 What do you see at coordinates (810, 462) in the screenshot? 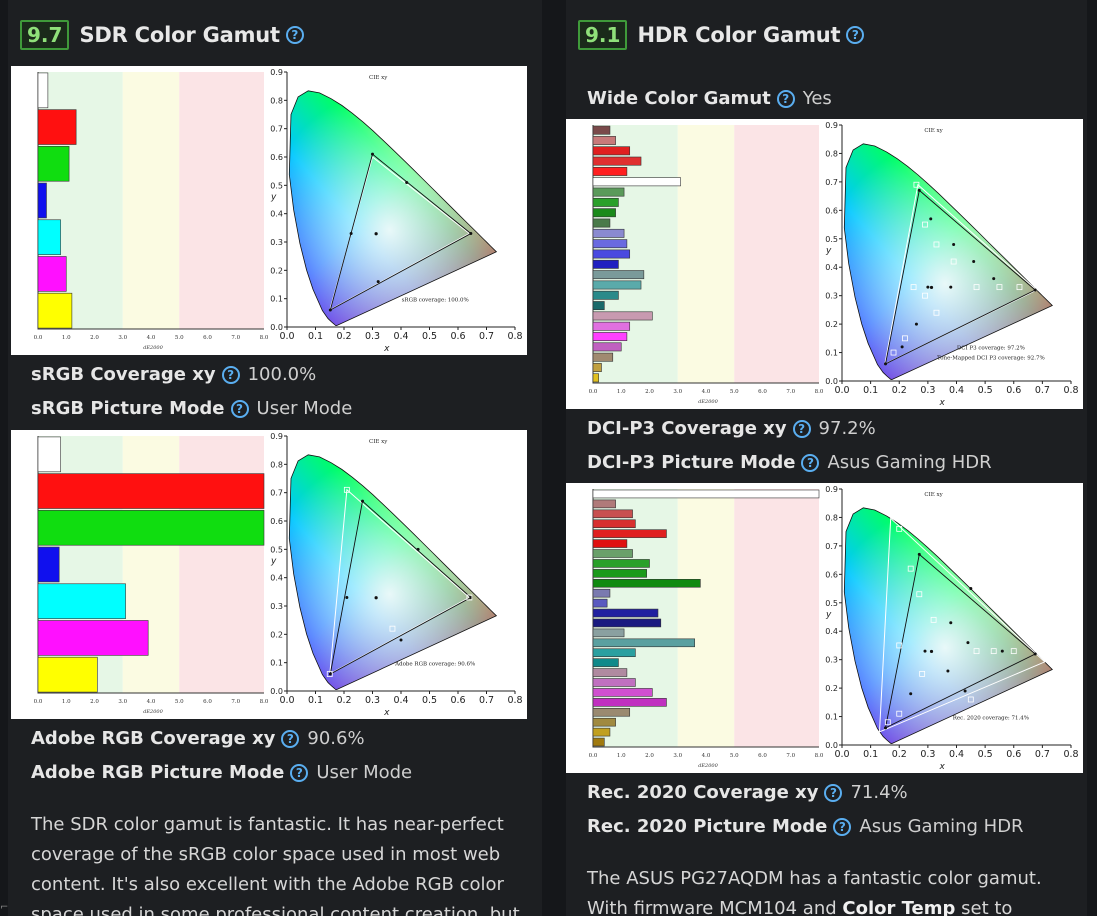
I see `dci-mode-help-icon: ?` at bounding box center [810, 462].